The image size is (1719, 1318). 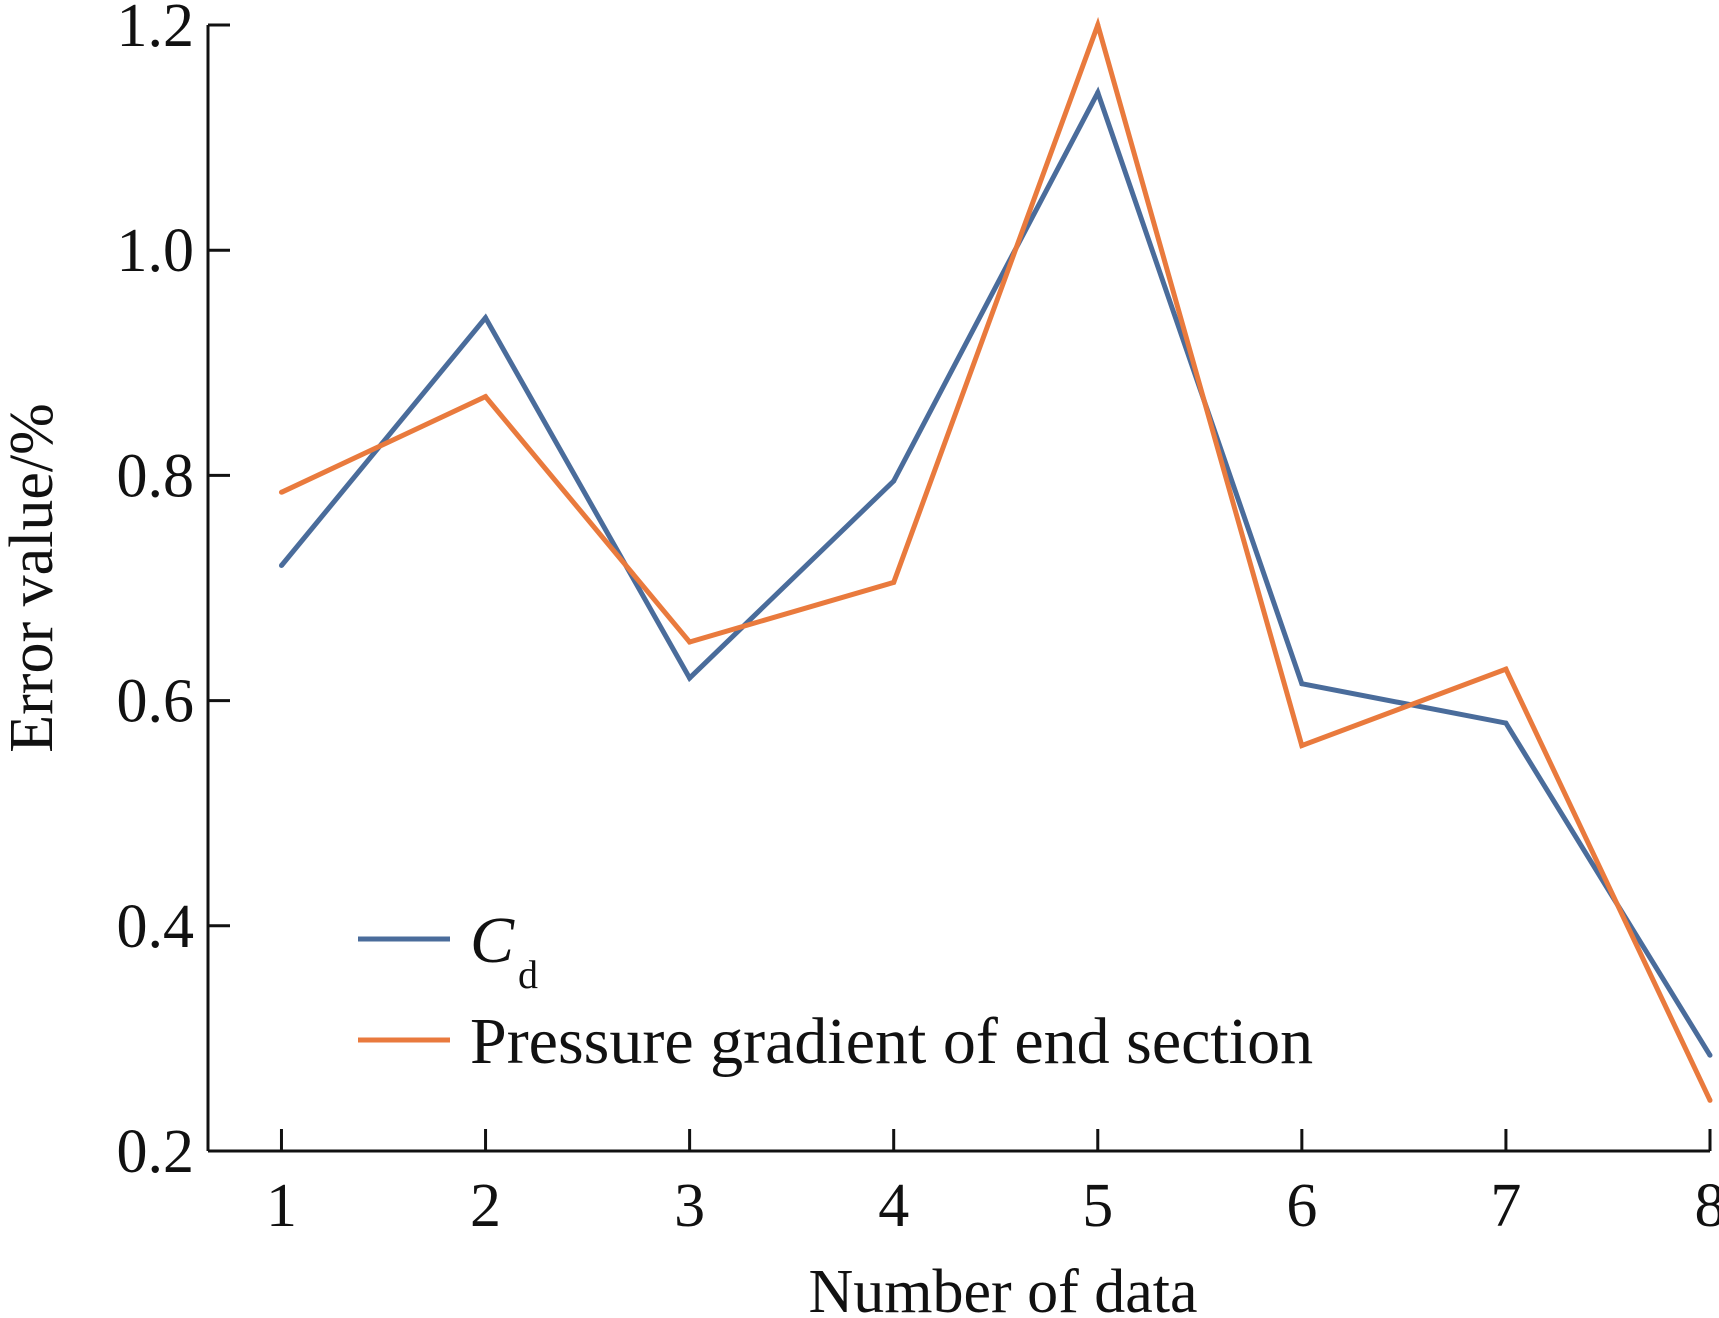 I want to click on x-tick-label: 6, so click(x=1301, y=1206).